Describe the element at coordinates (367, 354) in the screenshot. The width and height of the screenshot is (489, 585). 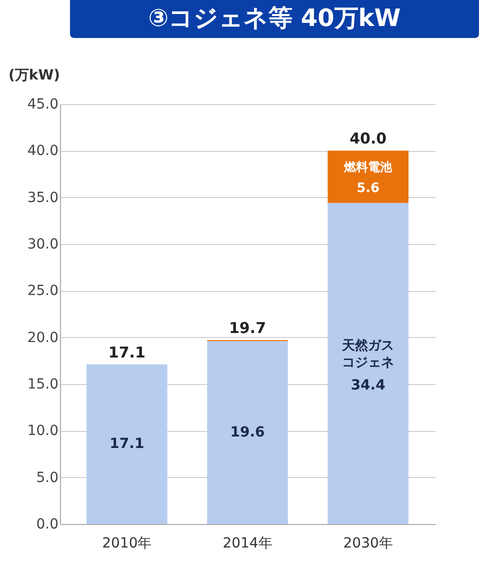
I see `series-label: 天然ガスコジェネ` at that location.